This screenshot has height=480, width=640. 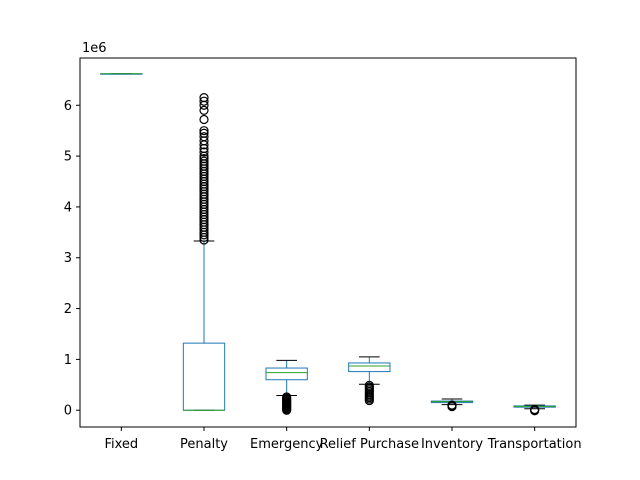 I want to click on y-tick-label: 1, so click(x=68, y=360).